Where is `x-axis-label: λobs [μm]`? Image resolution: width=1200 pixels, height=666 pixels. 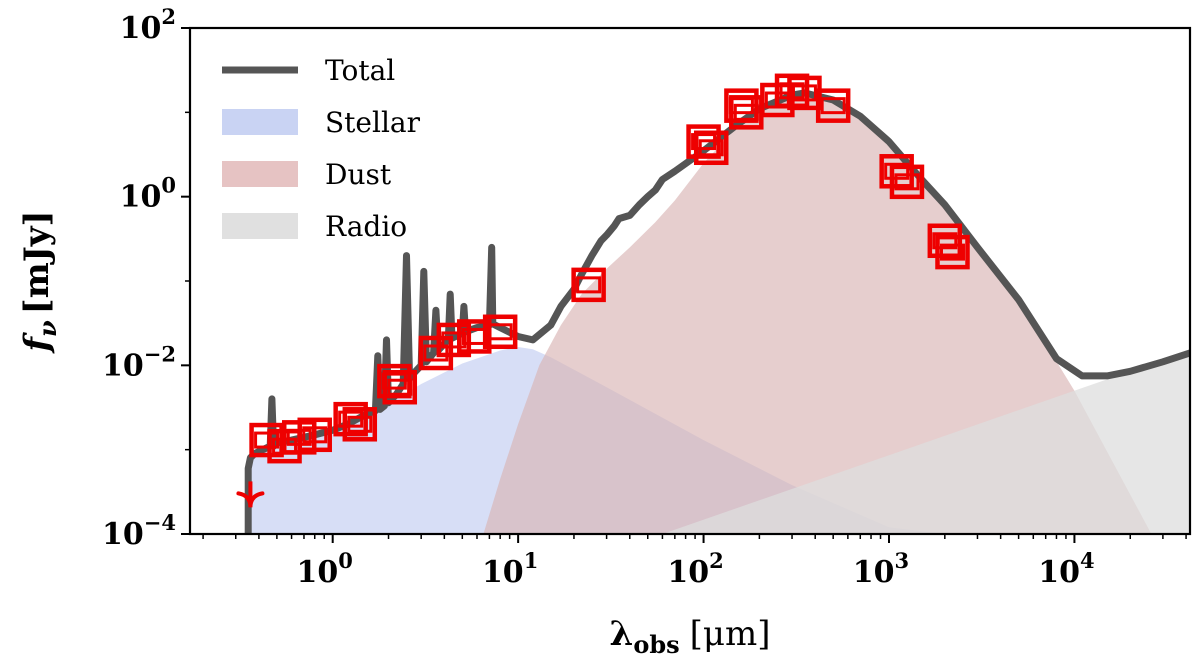
x-axis-label: λobs [μm] is located at coordinates (689, 636).